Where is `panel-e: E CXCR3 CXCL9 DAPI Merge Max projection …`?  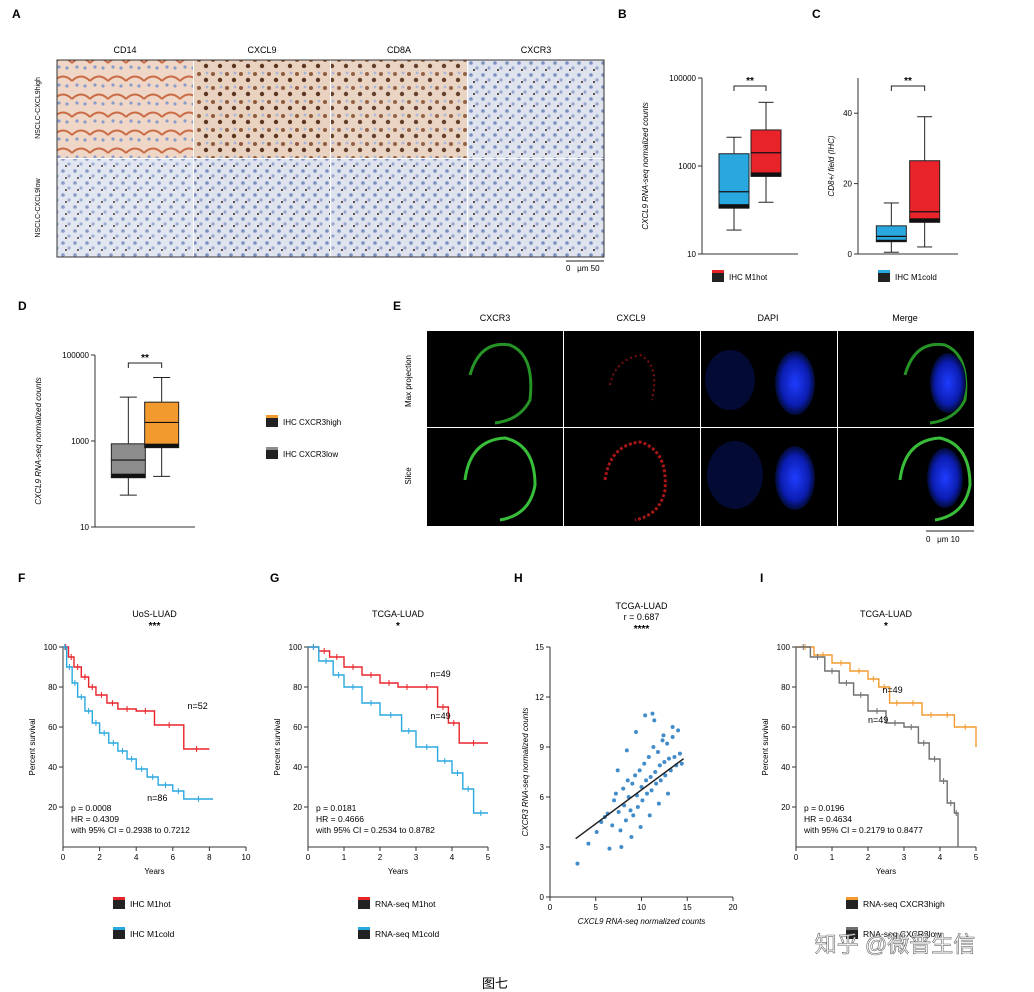 panel-e: E CXCR3 CXCL9 DAPI Merge Max projection … is located at coordinates (683, 421).